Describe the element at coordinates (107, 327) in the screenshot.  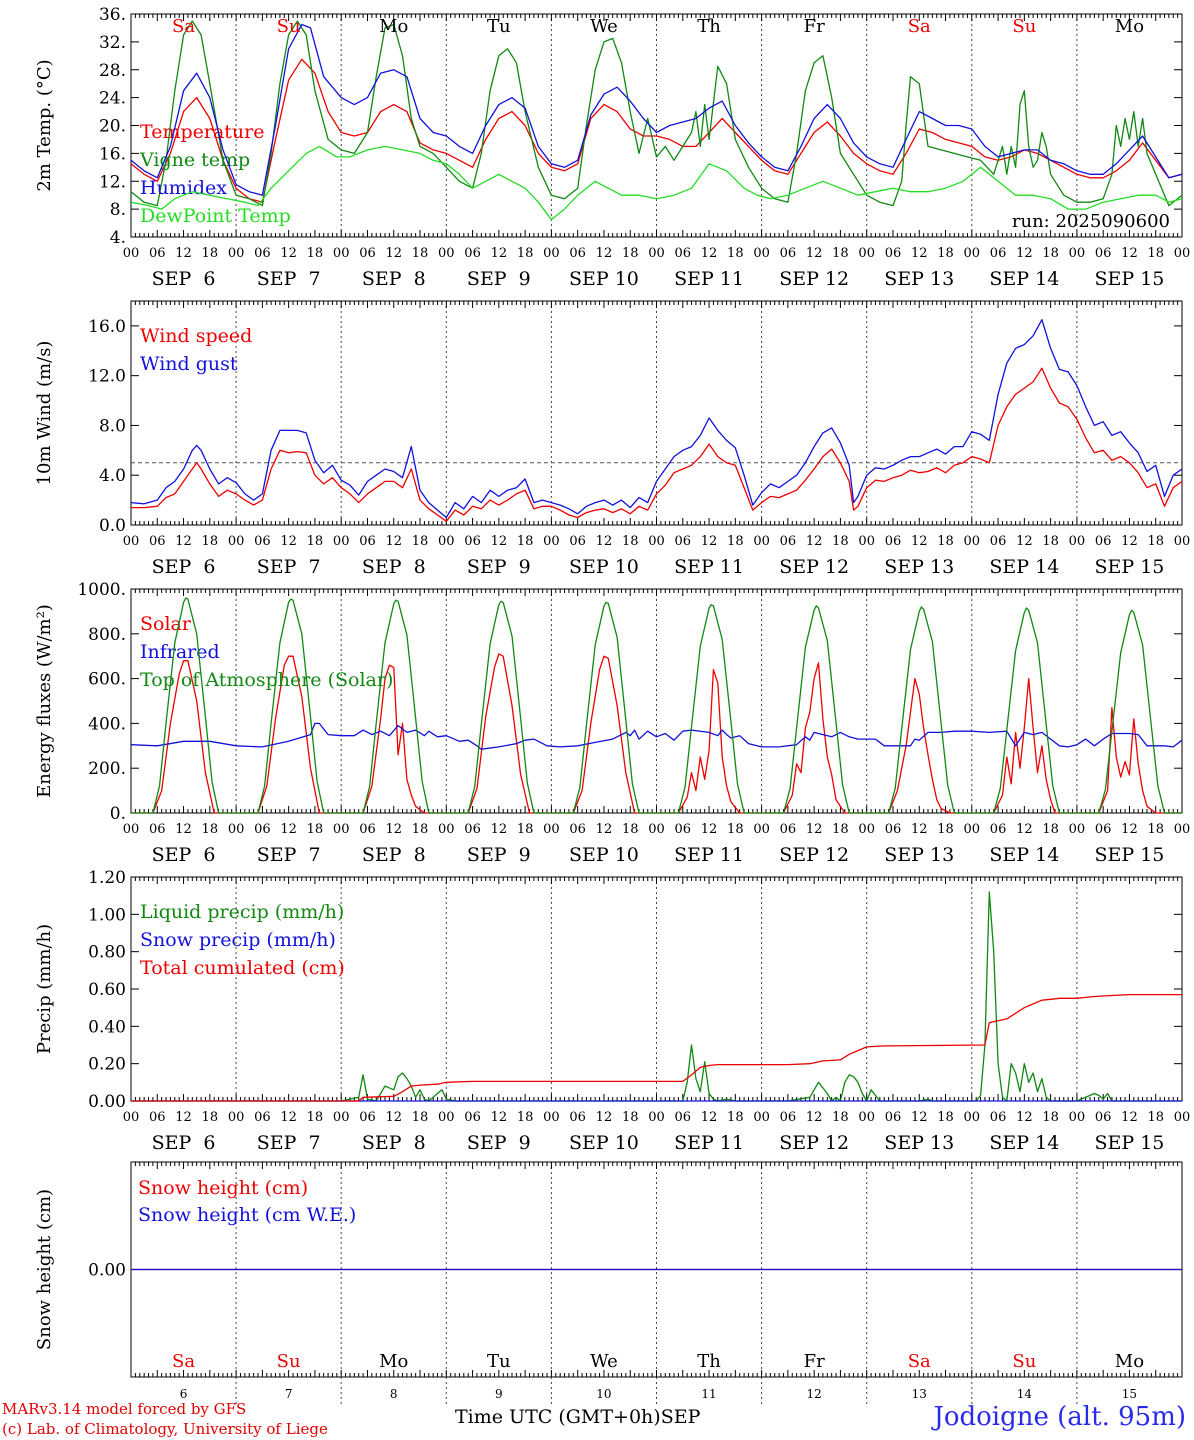
I see `y-tick-label: 16.0` at that location.